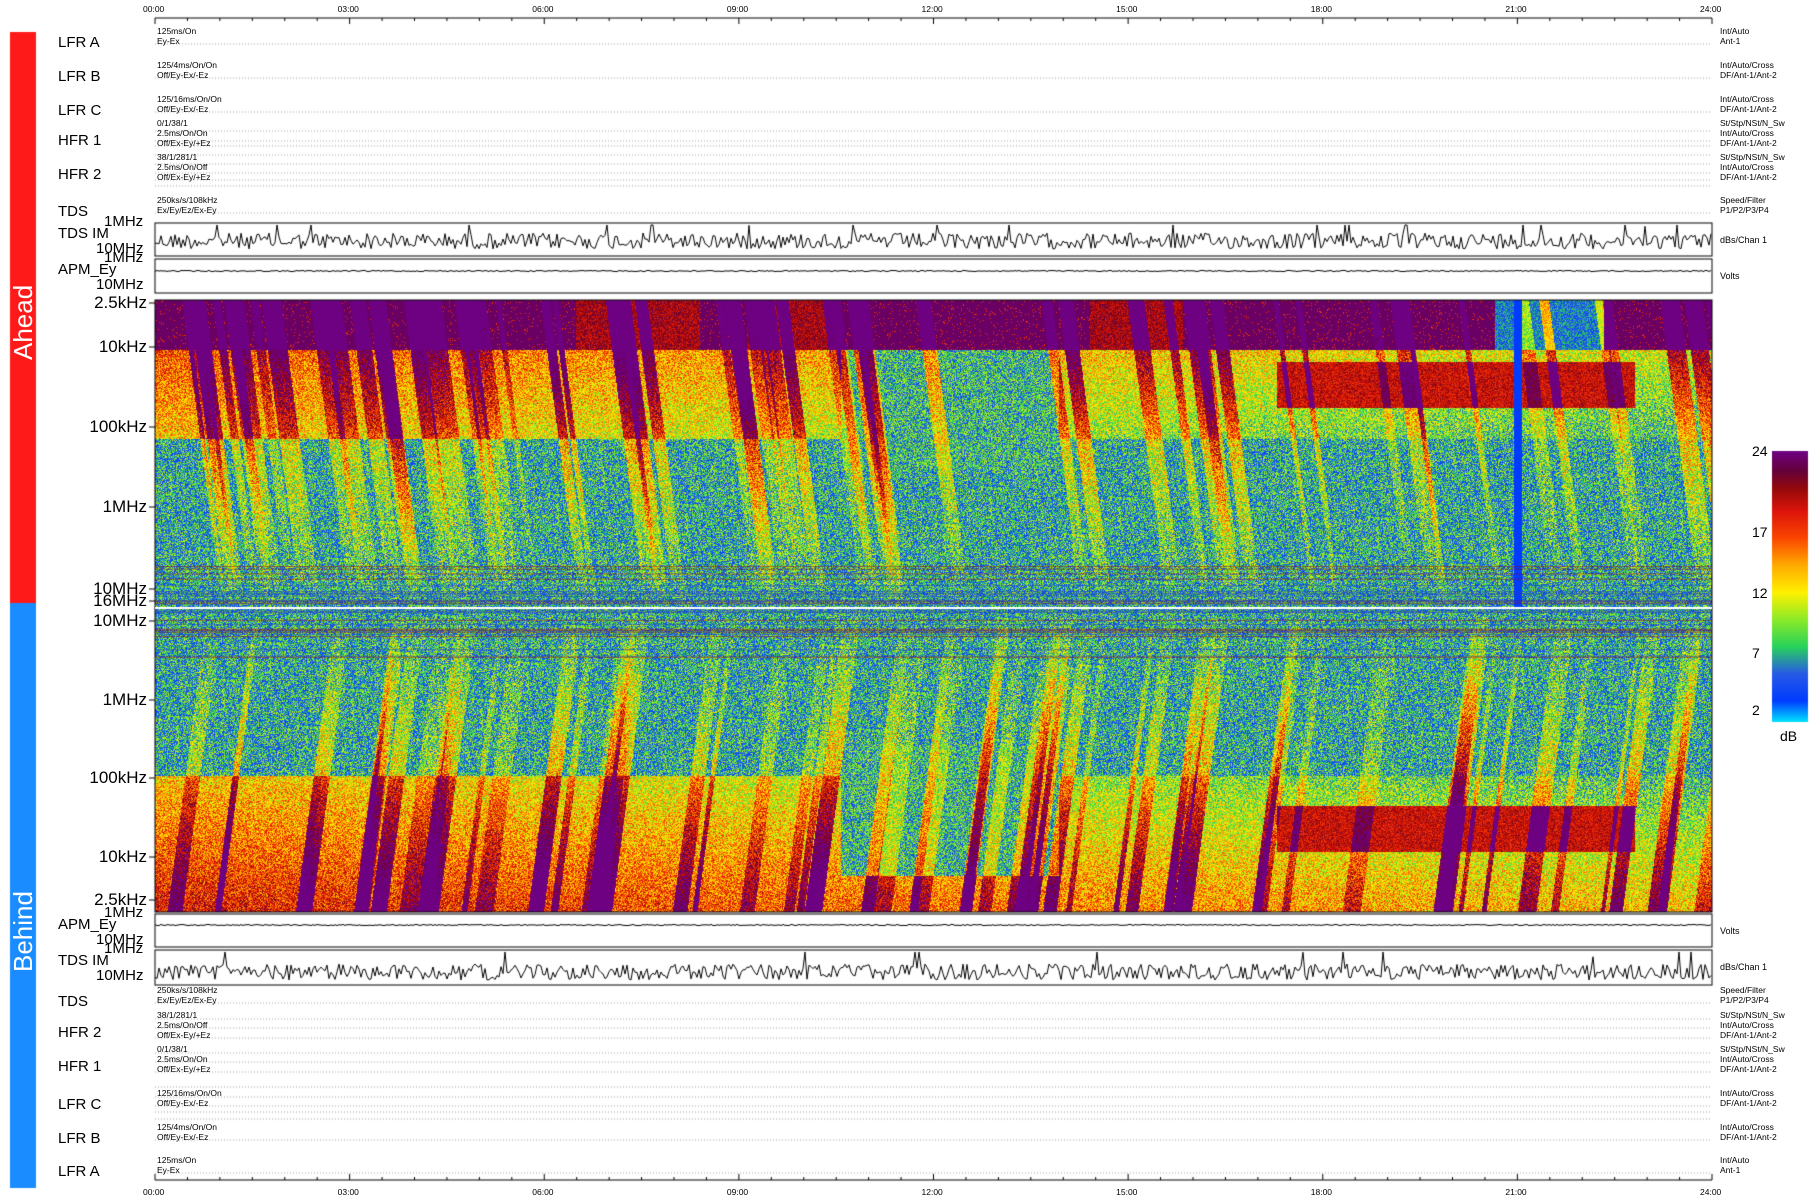 This screenshot has height=1204, width=1810. Describe the element at coordinates (80, 174) in the screenshot. I see `ahead-row-label-hfr-2: HFR 2` at that location.